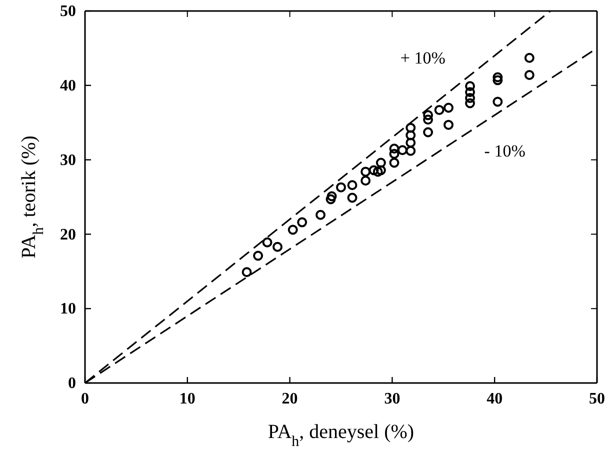  What do you see at coordinates (85, 399) in the screenshot?
I see `x-tick-label: 0` at bounding box center [85, 399].